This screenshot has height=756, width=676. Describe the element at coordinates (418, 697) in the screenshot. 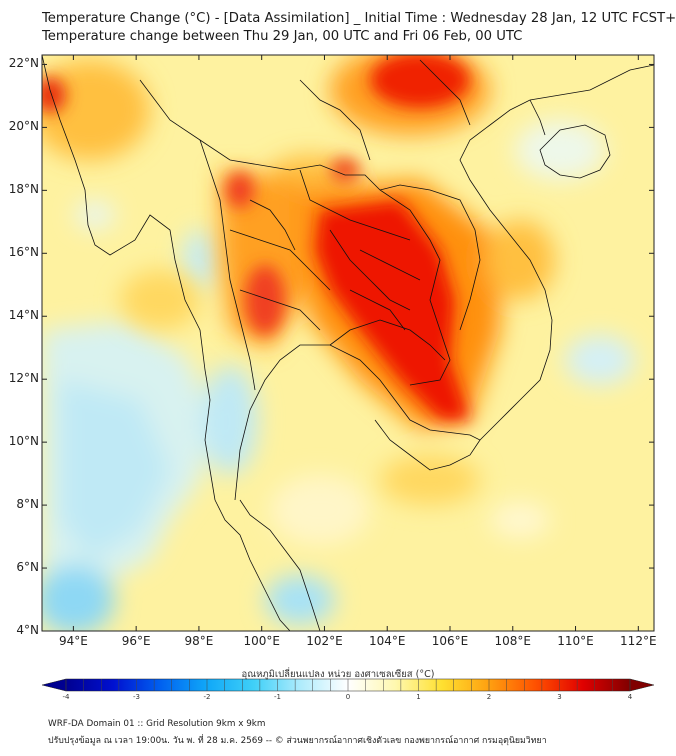

I see `colorbar-tick-label: 1` at that location.